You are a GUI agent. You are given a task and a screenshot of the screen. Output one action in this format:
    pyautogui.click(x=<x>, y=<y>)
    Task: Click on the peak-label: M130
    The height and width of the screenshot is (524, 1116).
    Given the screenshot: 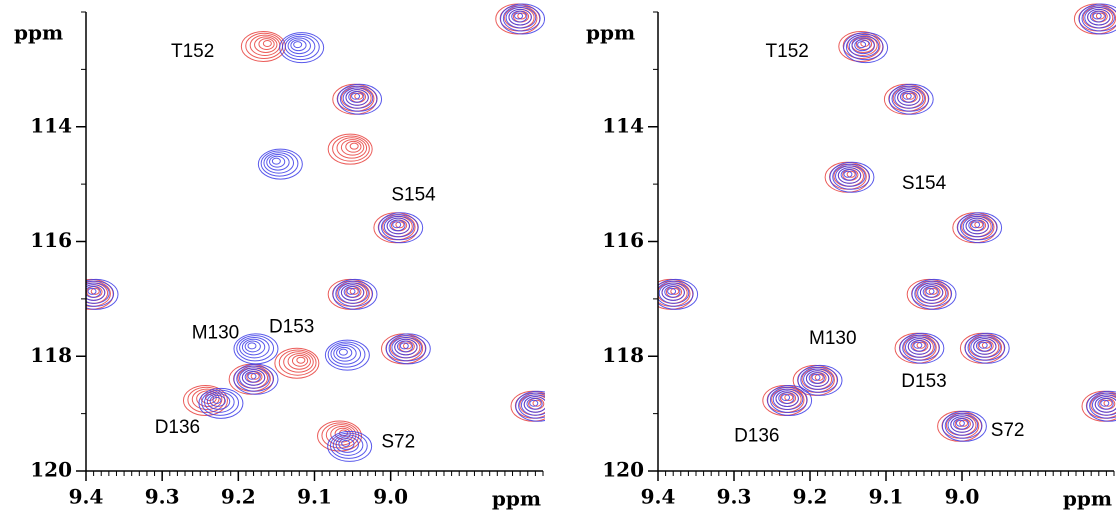 What is the action you would take?
    pyautogui.click(x=216, y=332)
    